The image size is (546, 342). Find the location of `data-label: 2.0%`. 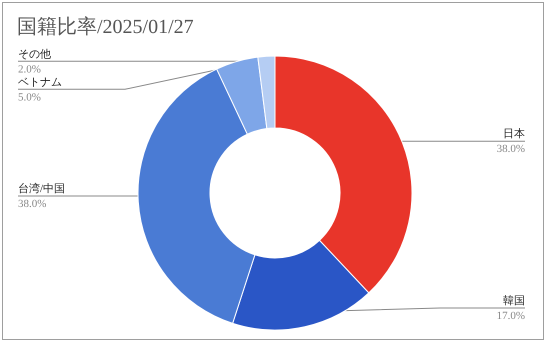

data-label: 2.0% is located at coordinates (29, 69).